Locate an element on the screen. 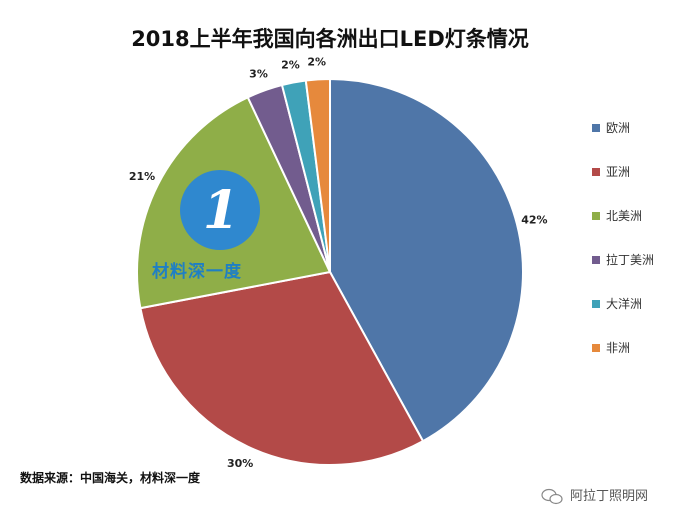 Image resolution: width=700 pixels, height=527 pixels. badge-text: 阿拉丁照明网 is located at coordinates (609, 496).